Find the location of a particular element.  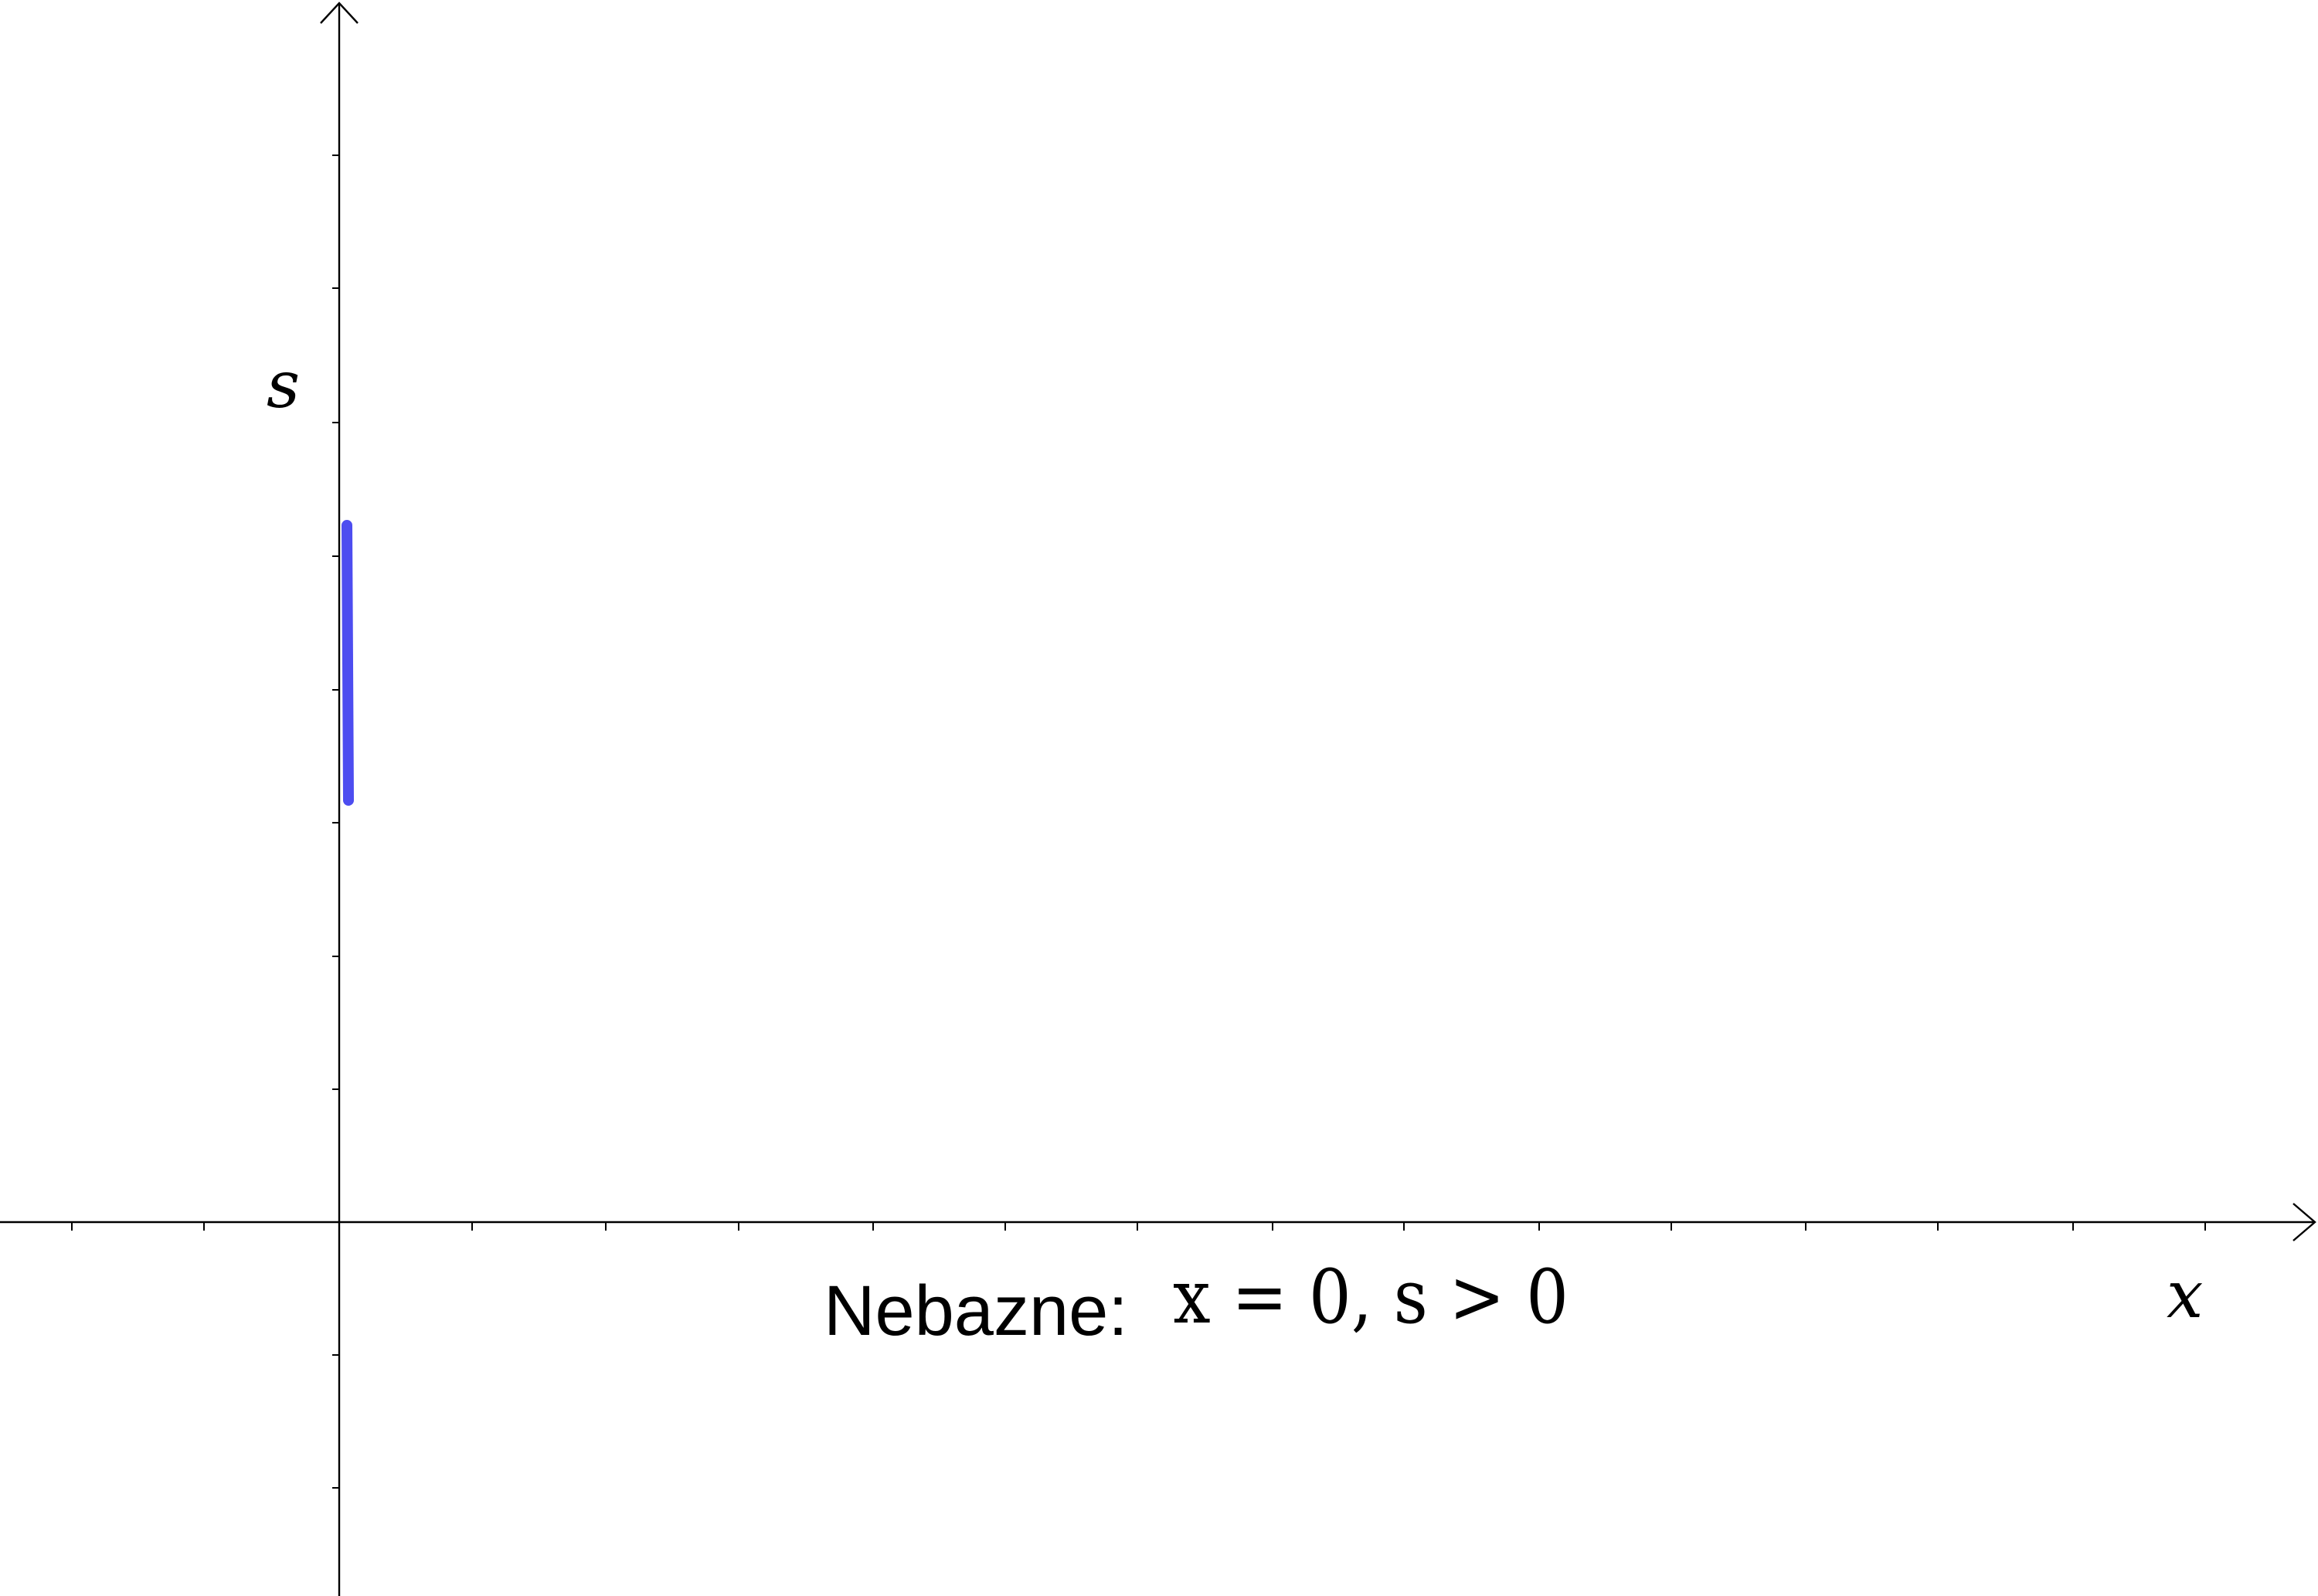

x-axis-arrow is located at coordinates (2304, 1222).